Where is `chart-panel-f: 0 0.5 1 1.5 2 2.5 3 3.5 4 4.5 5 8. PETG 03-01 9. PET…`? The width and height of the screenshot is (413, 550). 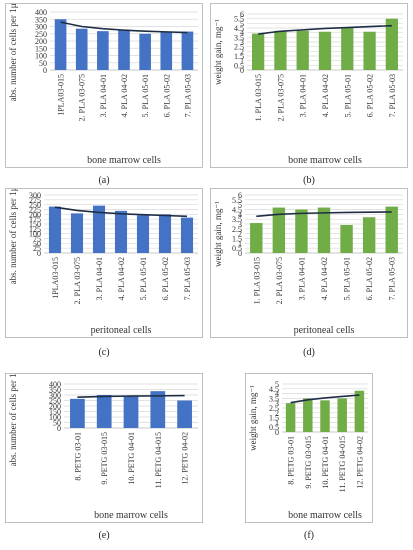
chart-panel-f: 0 0.5 1 1.5 2 2.5 3 3.5 4 4.5 5 8. PETG 03-01 9. PET… is located at coordinates (309, 448).